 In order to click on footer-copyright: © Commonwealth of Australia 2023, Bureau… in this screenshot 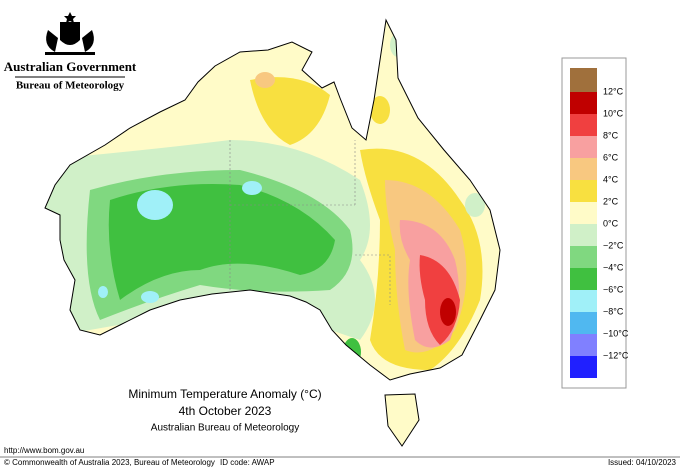, I will do `click(109, 462)`.